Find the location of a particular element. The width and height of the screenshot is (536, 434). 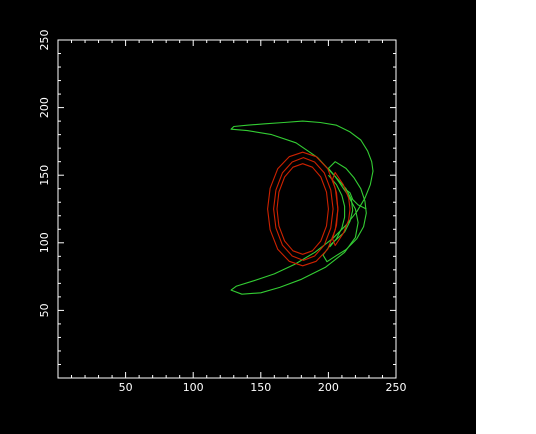

y-tick-label: 150 is located at coordinates (44, 175).